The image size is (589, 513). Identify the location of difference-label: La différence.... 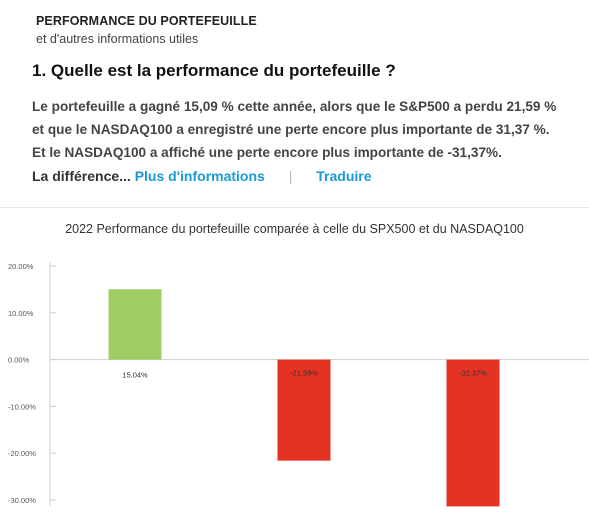
(81, 176).